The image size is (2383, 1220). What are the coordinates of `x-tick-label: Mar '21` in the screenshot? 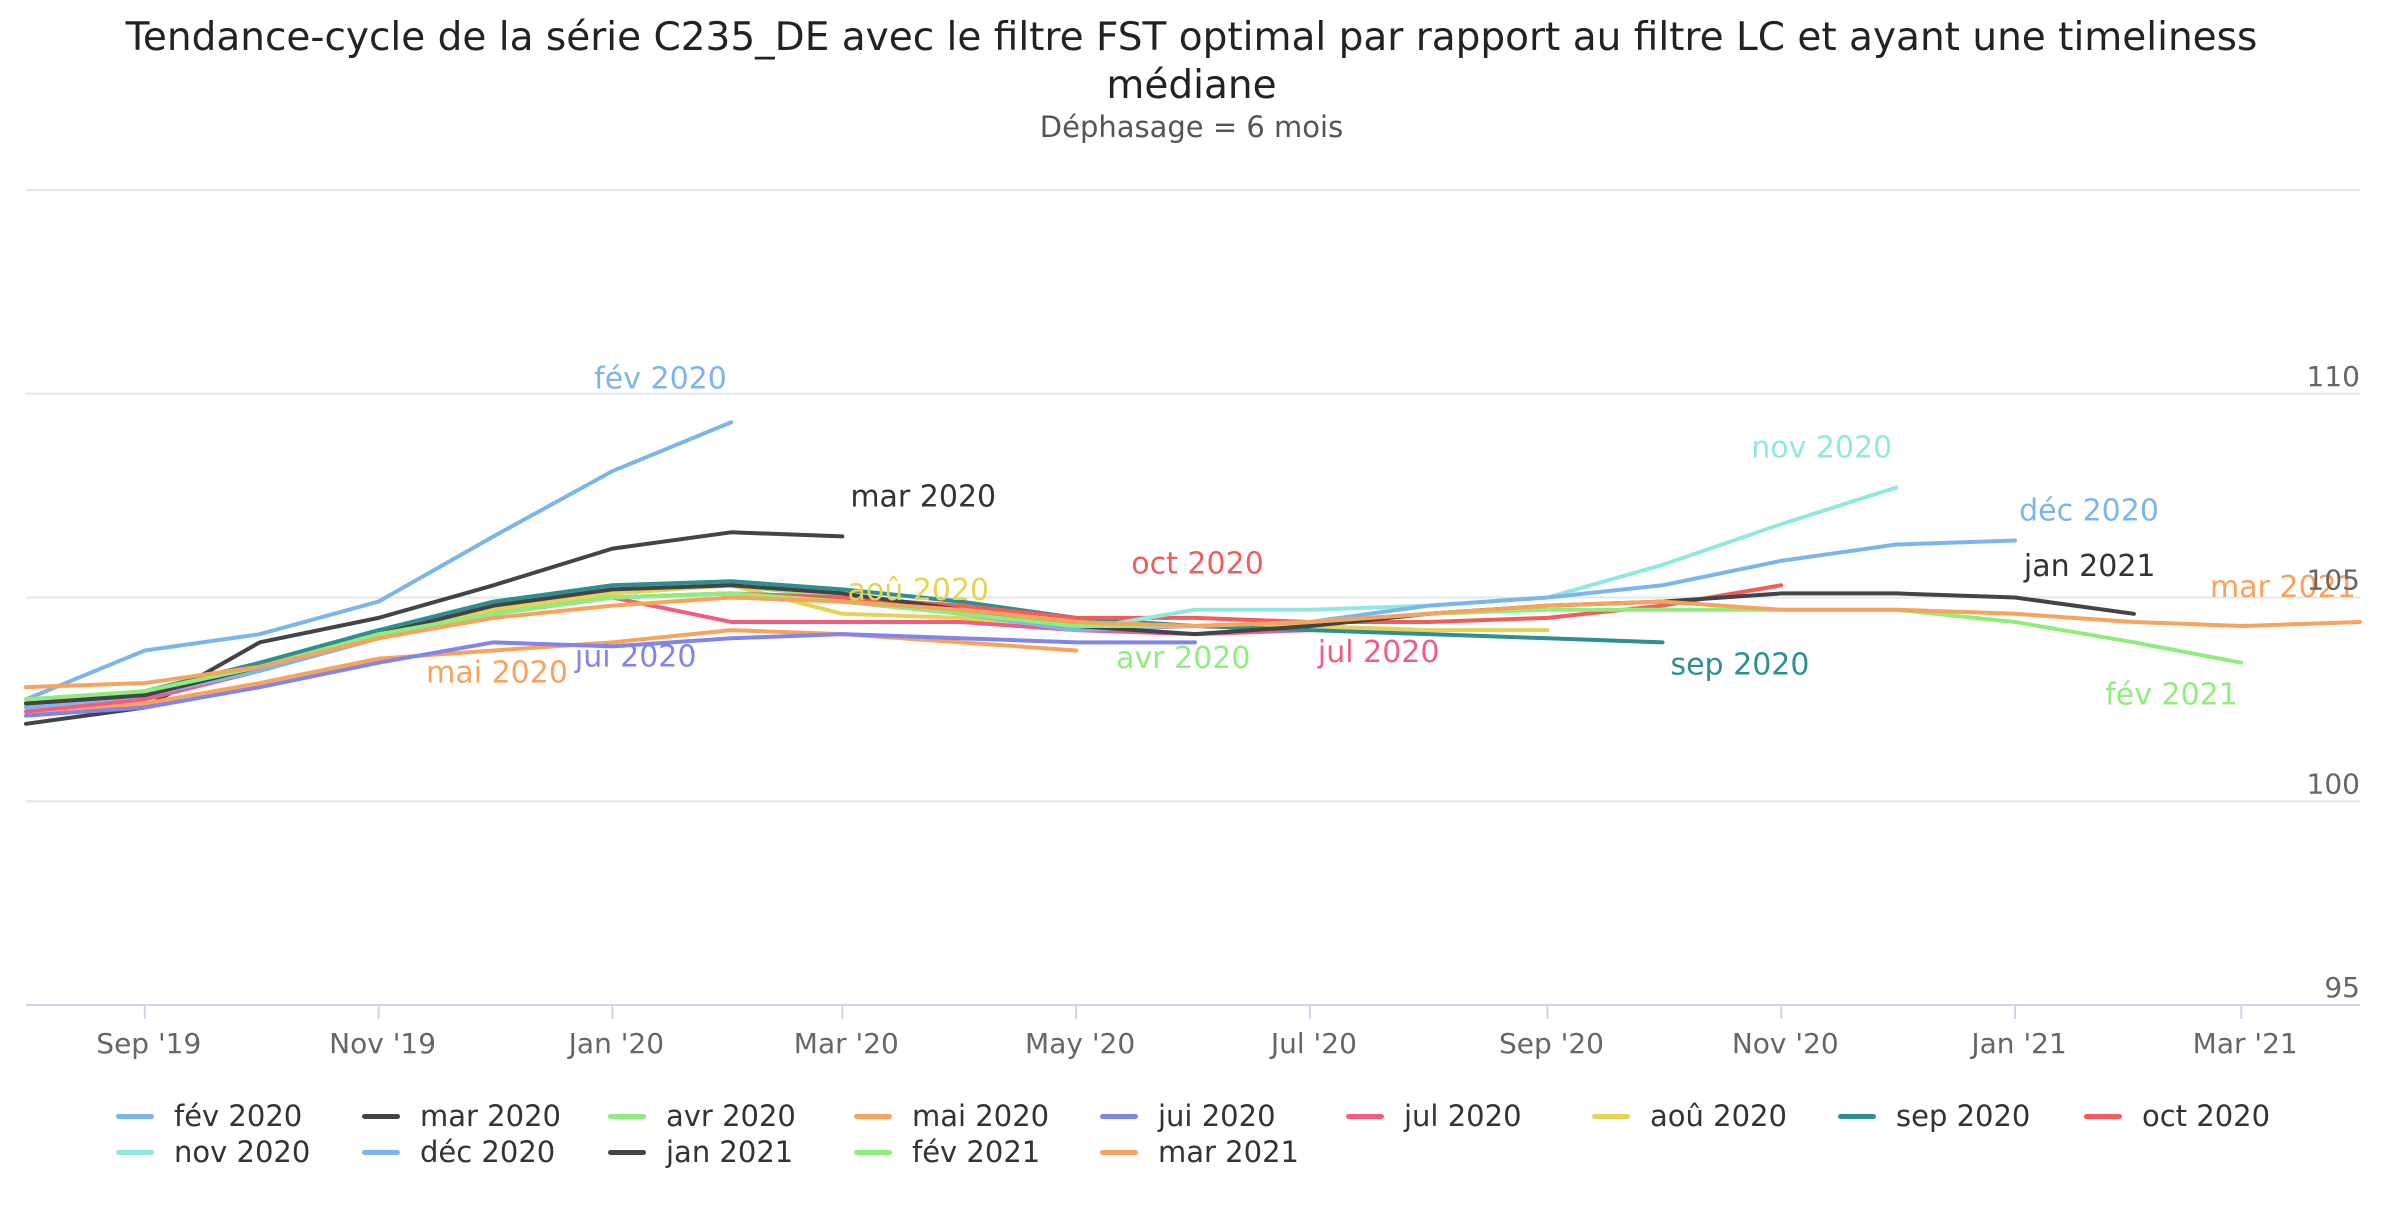 It's located at (2245, 1043).